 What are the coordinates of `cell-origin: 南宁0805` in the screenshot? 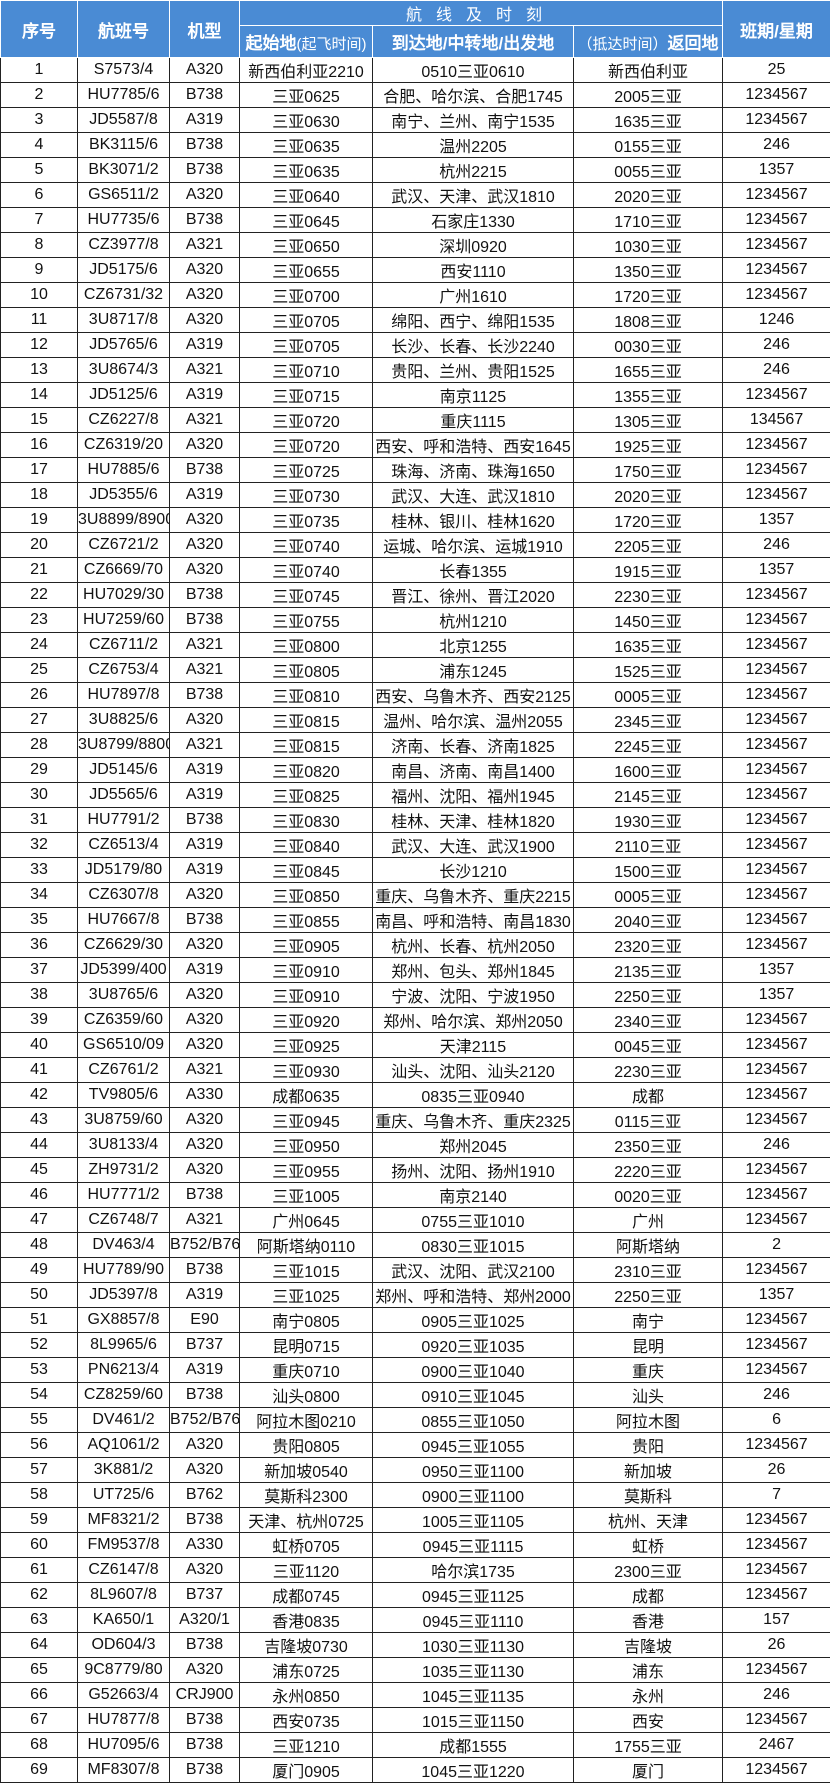 It's located at (306, 1320).